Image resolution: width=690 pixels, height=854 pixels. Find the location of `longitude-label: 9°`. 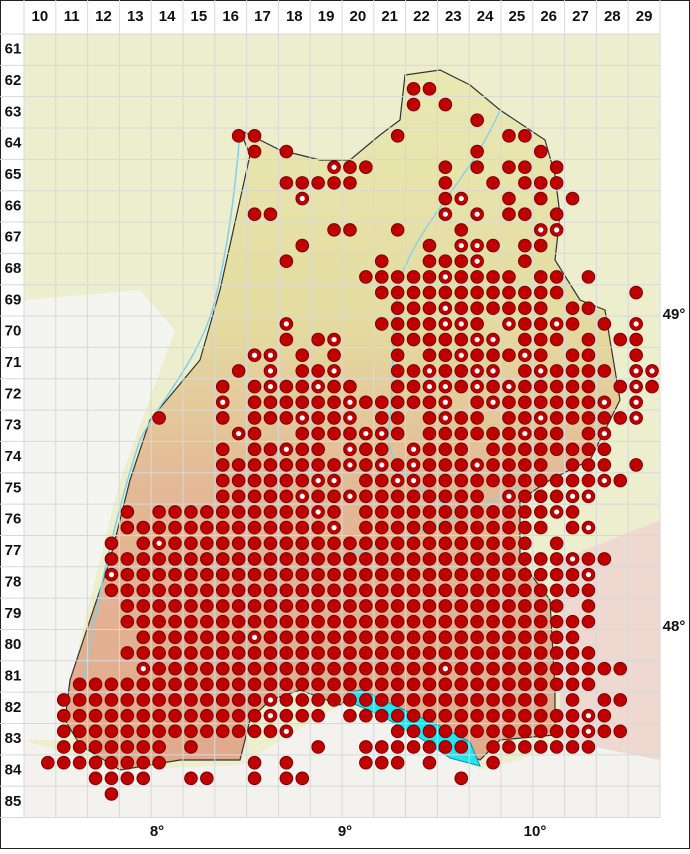

longitude-label: 9° is located at coordinates (345, 831).